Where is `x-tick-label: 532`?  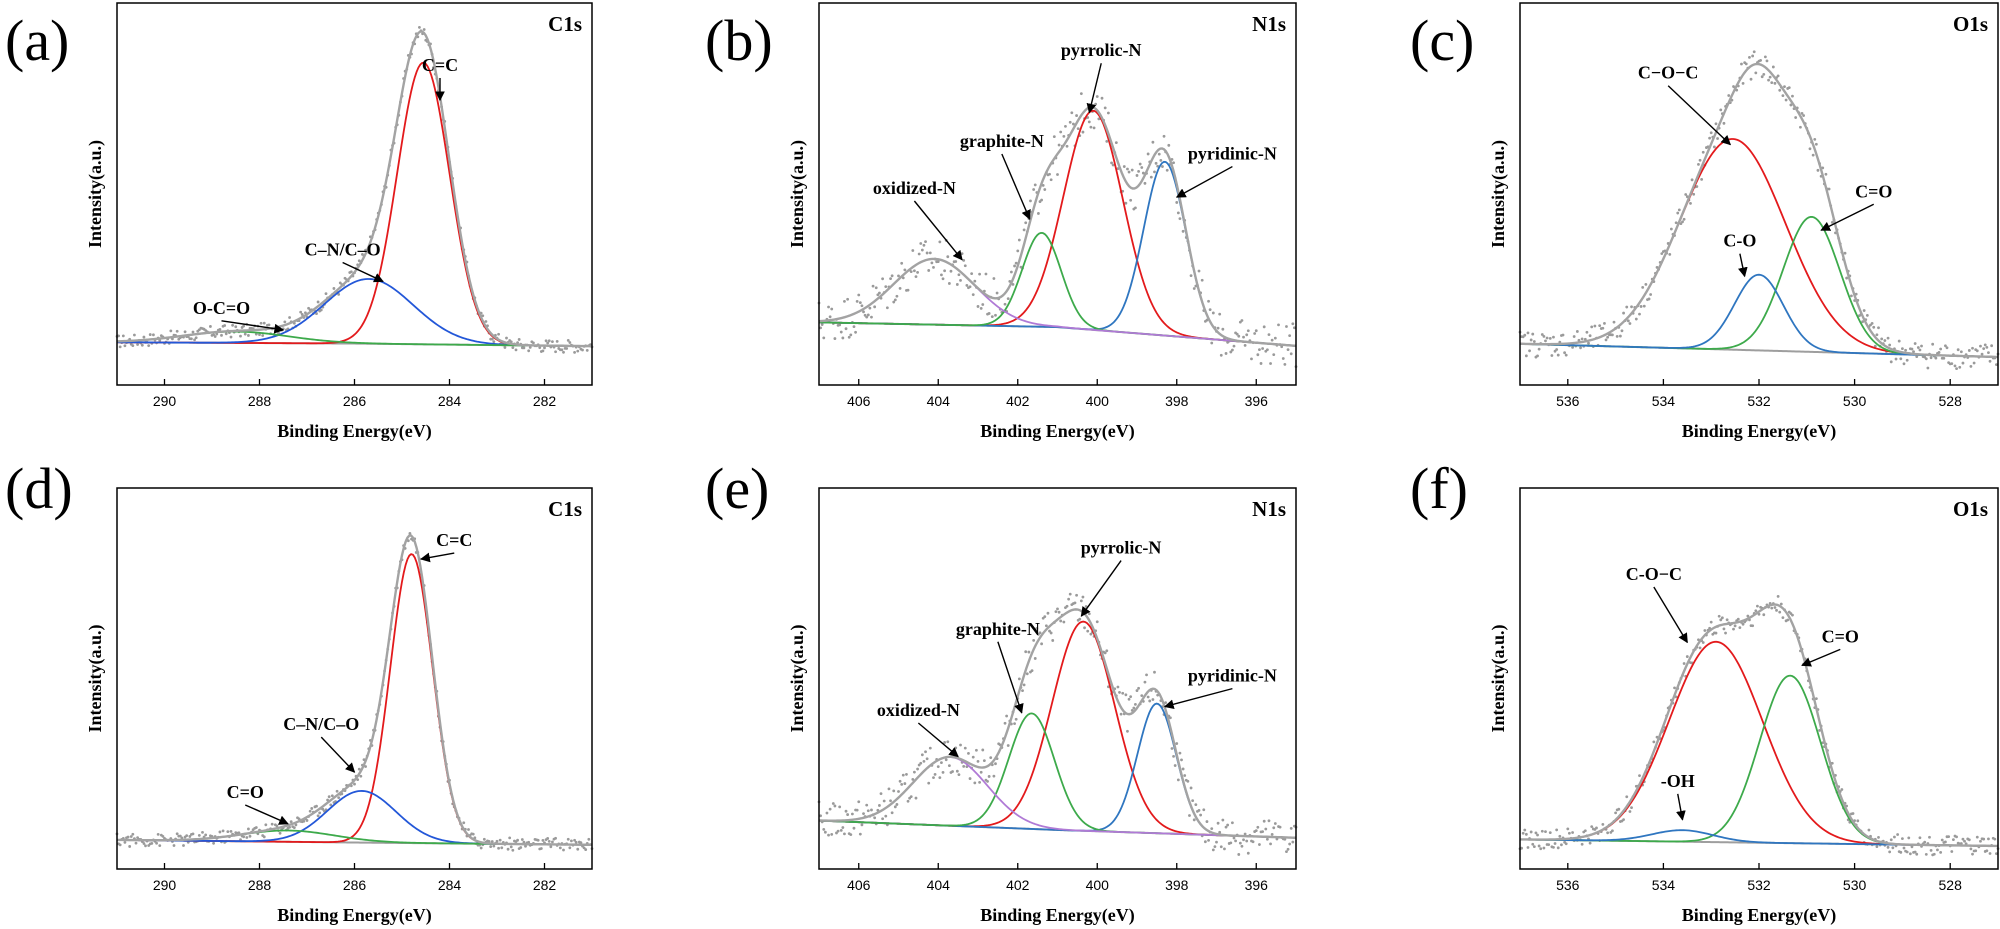
x-tick-label: 532 is located at coordinates (1759, 885).